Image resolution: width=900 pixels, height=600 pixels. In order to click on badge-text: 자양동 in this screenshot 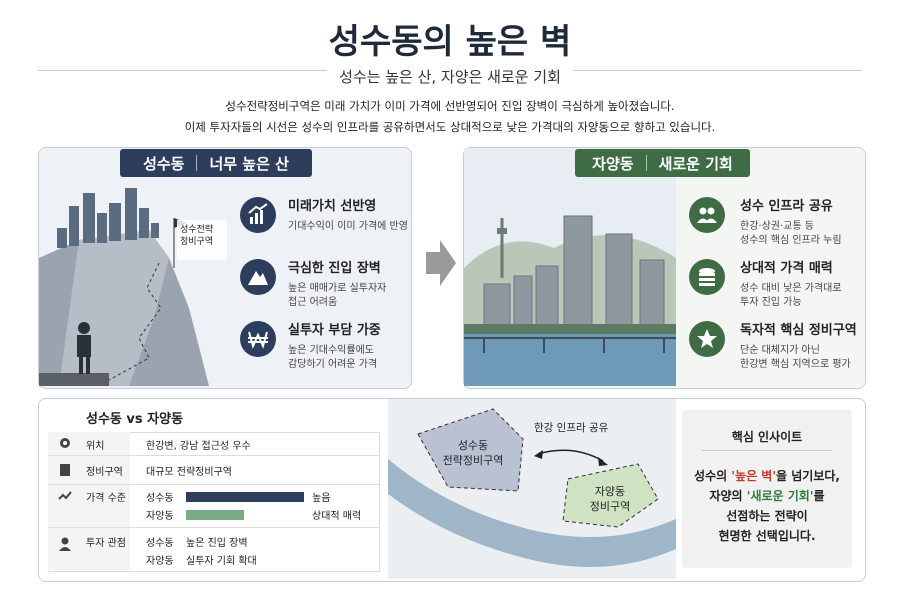, I will do `click(613, 163)`.